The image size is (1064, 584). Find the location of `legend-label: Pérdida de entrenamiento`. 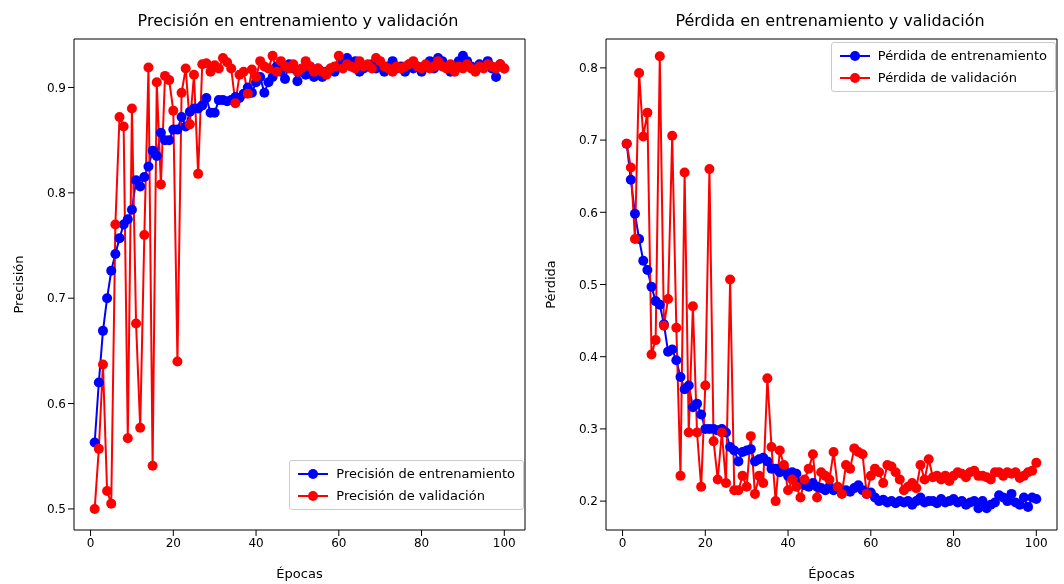

legend-label: Pérdida de entrenamiento is located at coordinates (962, 56).